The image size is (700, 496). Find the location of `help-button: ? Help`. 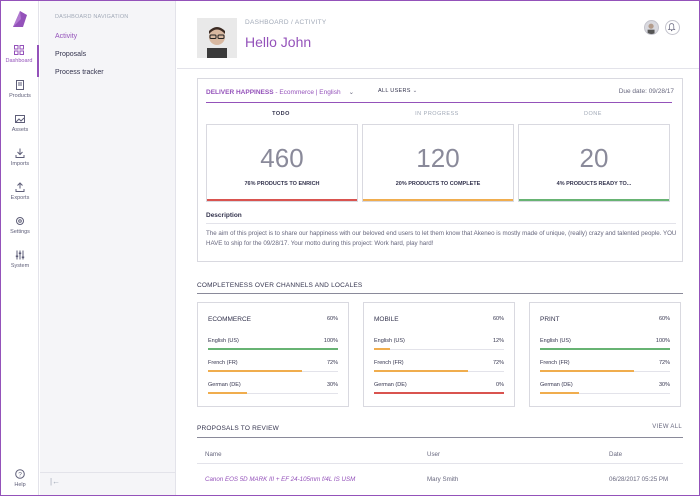

help-button: ? Help is located at coordinates (20, 482).